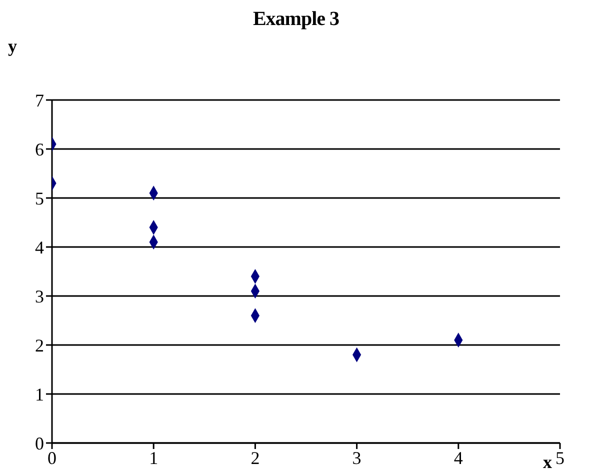  I want to click on x-tick-label: 2, so click(255, 458).